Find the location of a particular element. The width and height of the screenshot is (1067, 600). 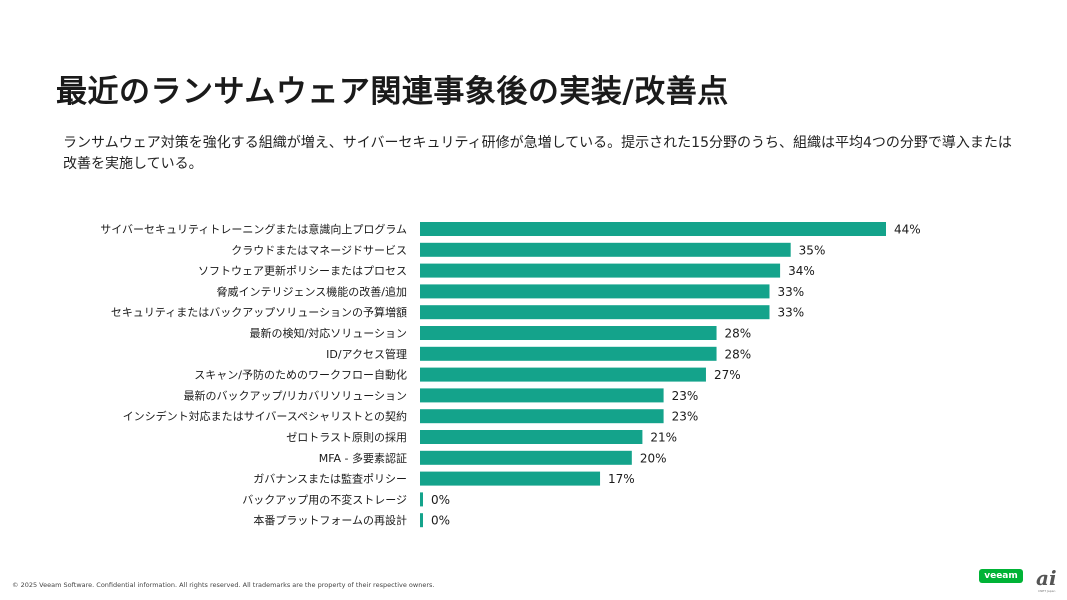

site-logo-caption: CNET Japan is located at coordinates (1047, 591).